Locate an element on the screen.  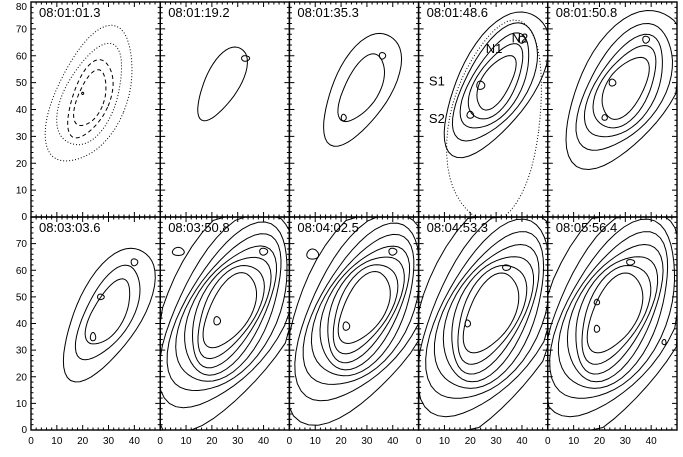
panel-time-label: 08:01:19.2 is located at coordinates (198, 12).